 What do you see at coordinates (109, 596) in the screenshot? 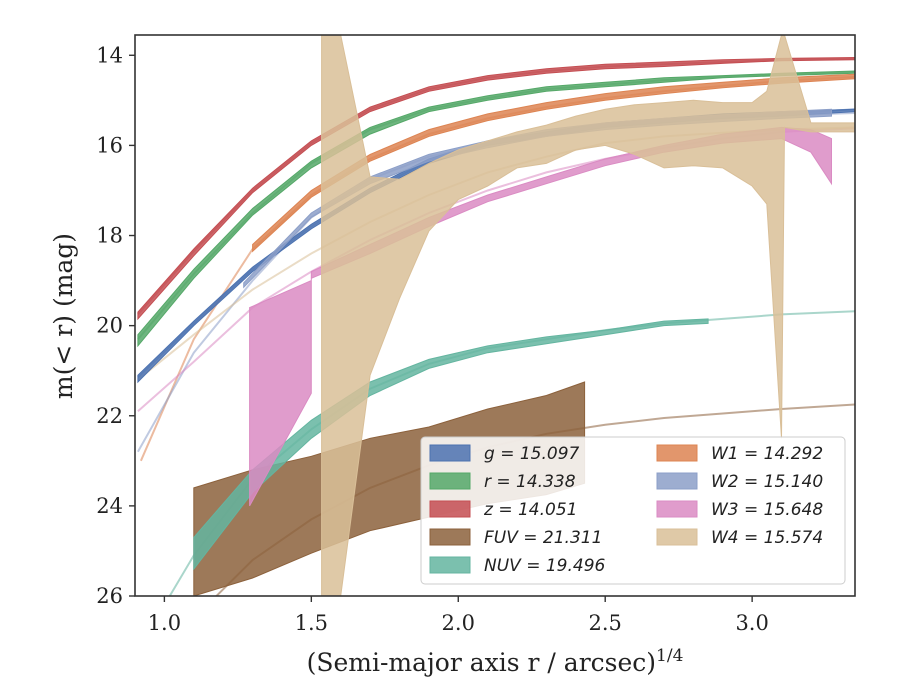
I see `y-tick-label: 26` at bounding box center [109, 596].